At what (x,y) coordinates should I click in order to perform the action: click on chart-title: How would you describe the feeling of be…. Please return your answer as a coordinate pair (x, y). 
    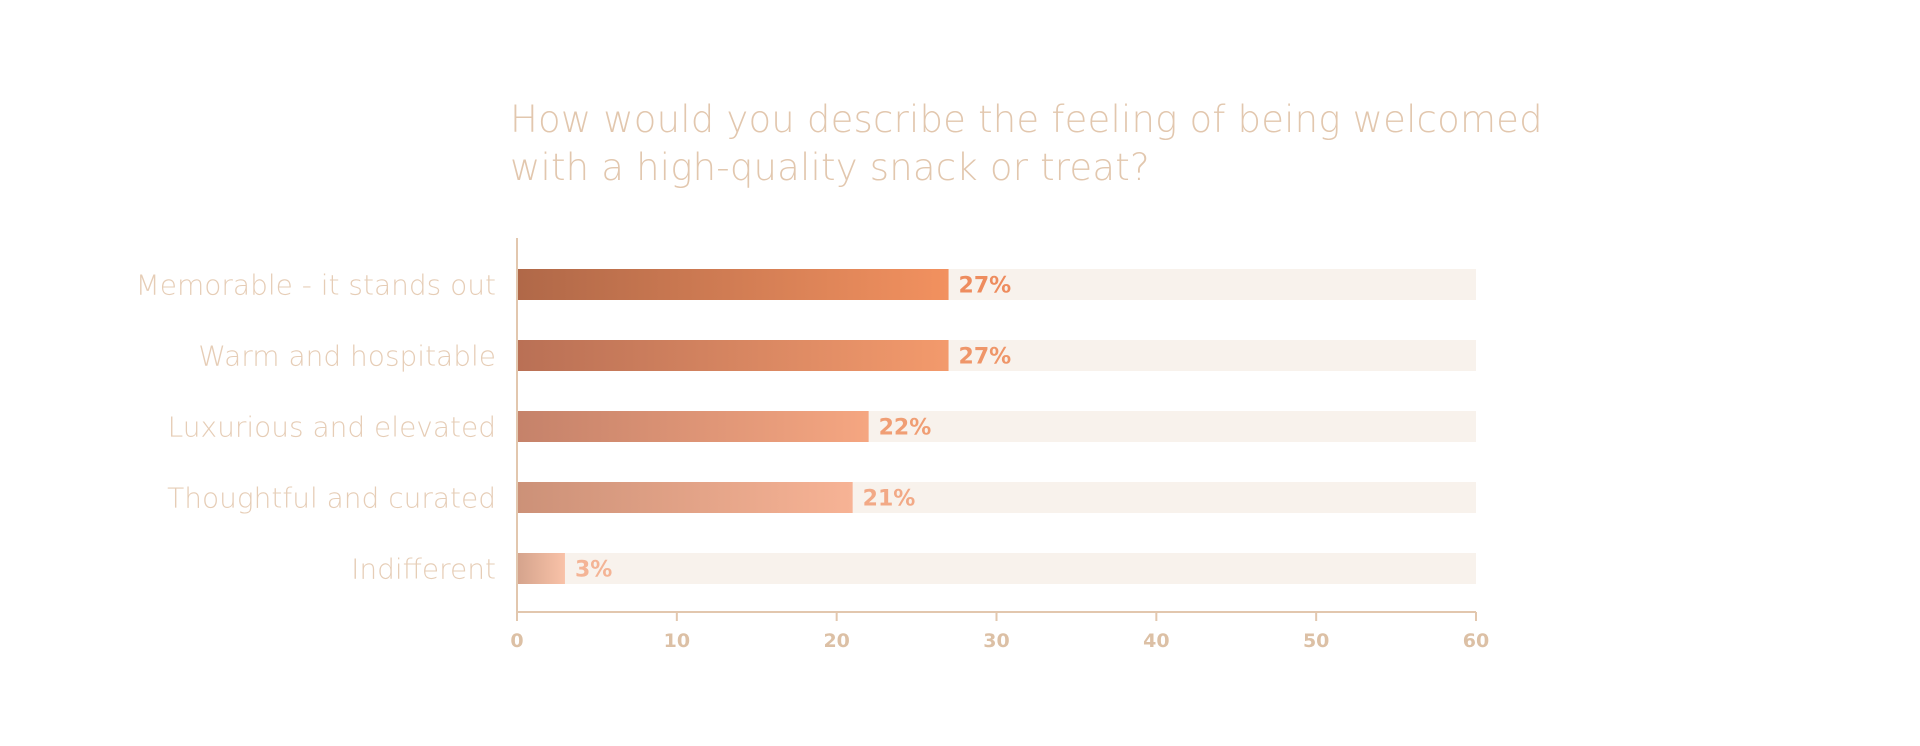
    Looking at the image, I should click on (1026, 143).